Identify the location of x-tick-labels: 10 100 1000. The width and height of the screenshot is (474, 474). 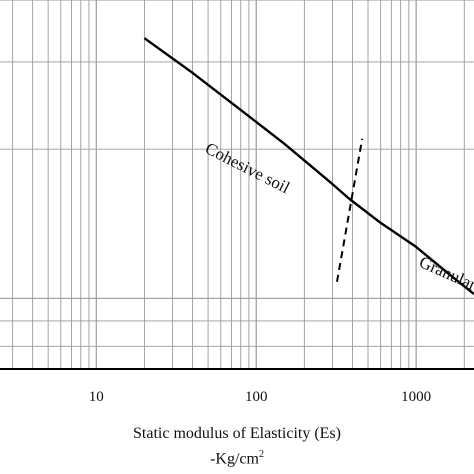
(260, 397).